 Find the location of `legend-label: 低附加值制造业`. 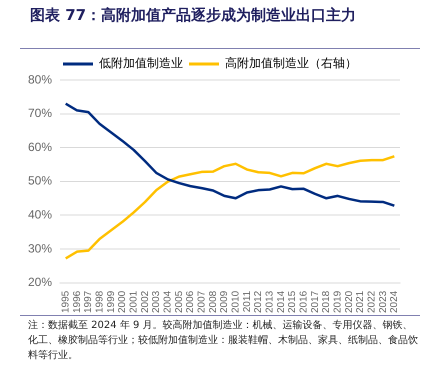

legend-label: 低附加值制造业 is located at coordinates (141, 63).